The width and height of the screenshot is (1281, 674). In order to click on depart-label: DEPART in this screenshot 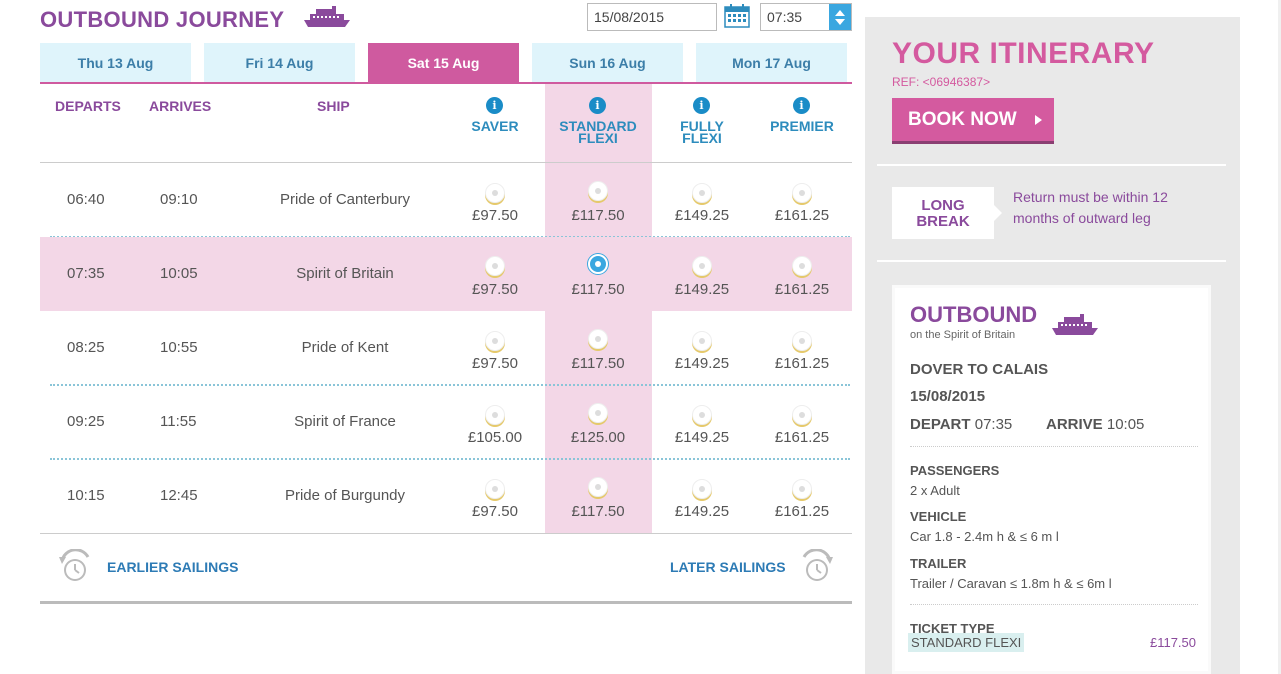, I will do `click(940, 424)`.